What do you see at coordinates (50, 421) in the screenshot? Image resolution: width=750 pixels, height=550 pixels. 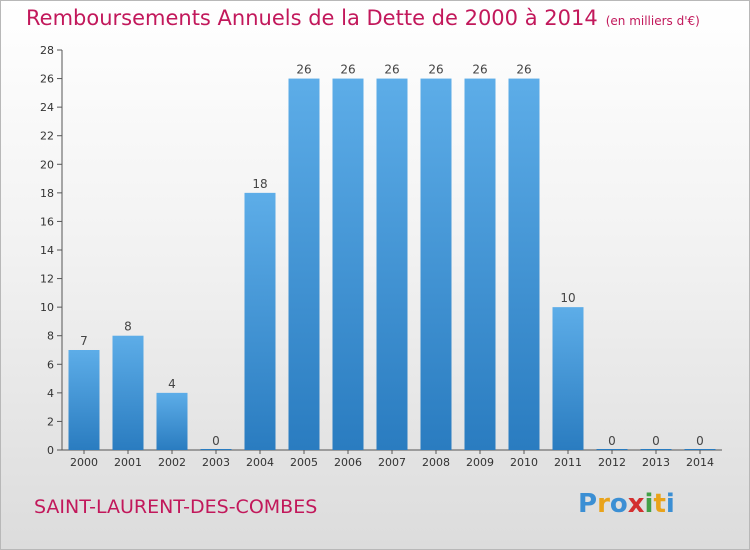 I see `y-tick-label: 2` at bounding box center [50, 421].